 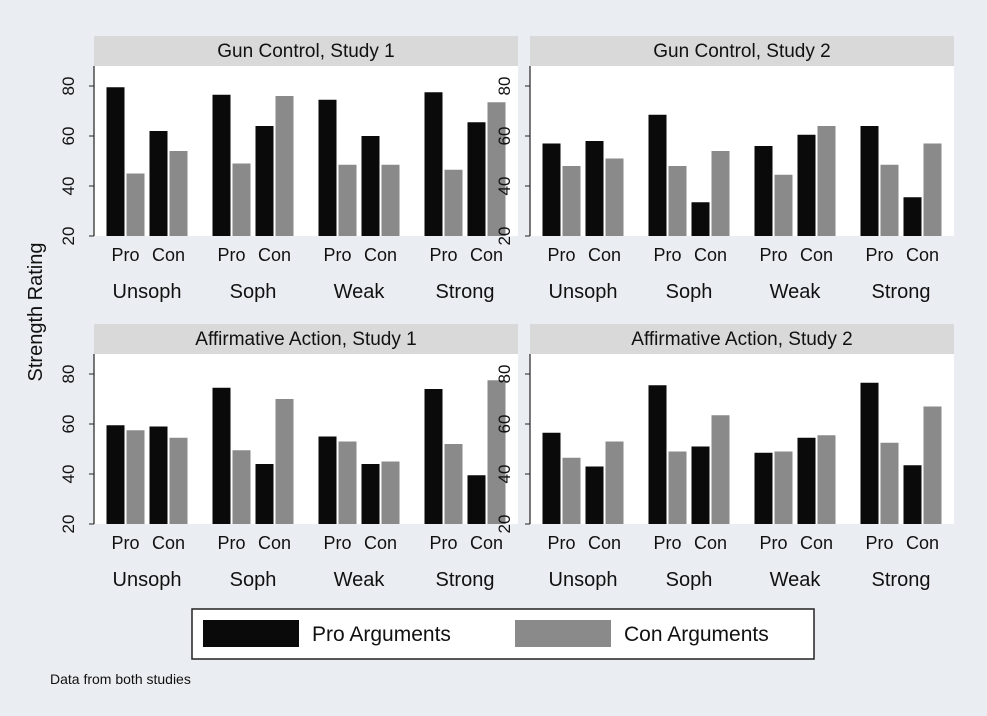 I want to click on bar-con-soph-con, so click(x=720, y=193).